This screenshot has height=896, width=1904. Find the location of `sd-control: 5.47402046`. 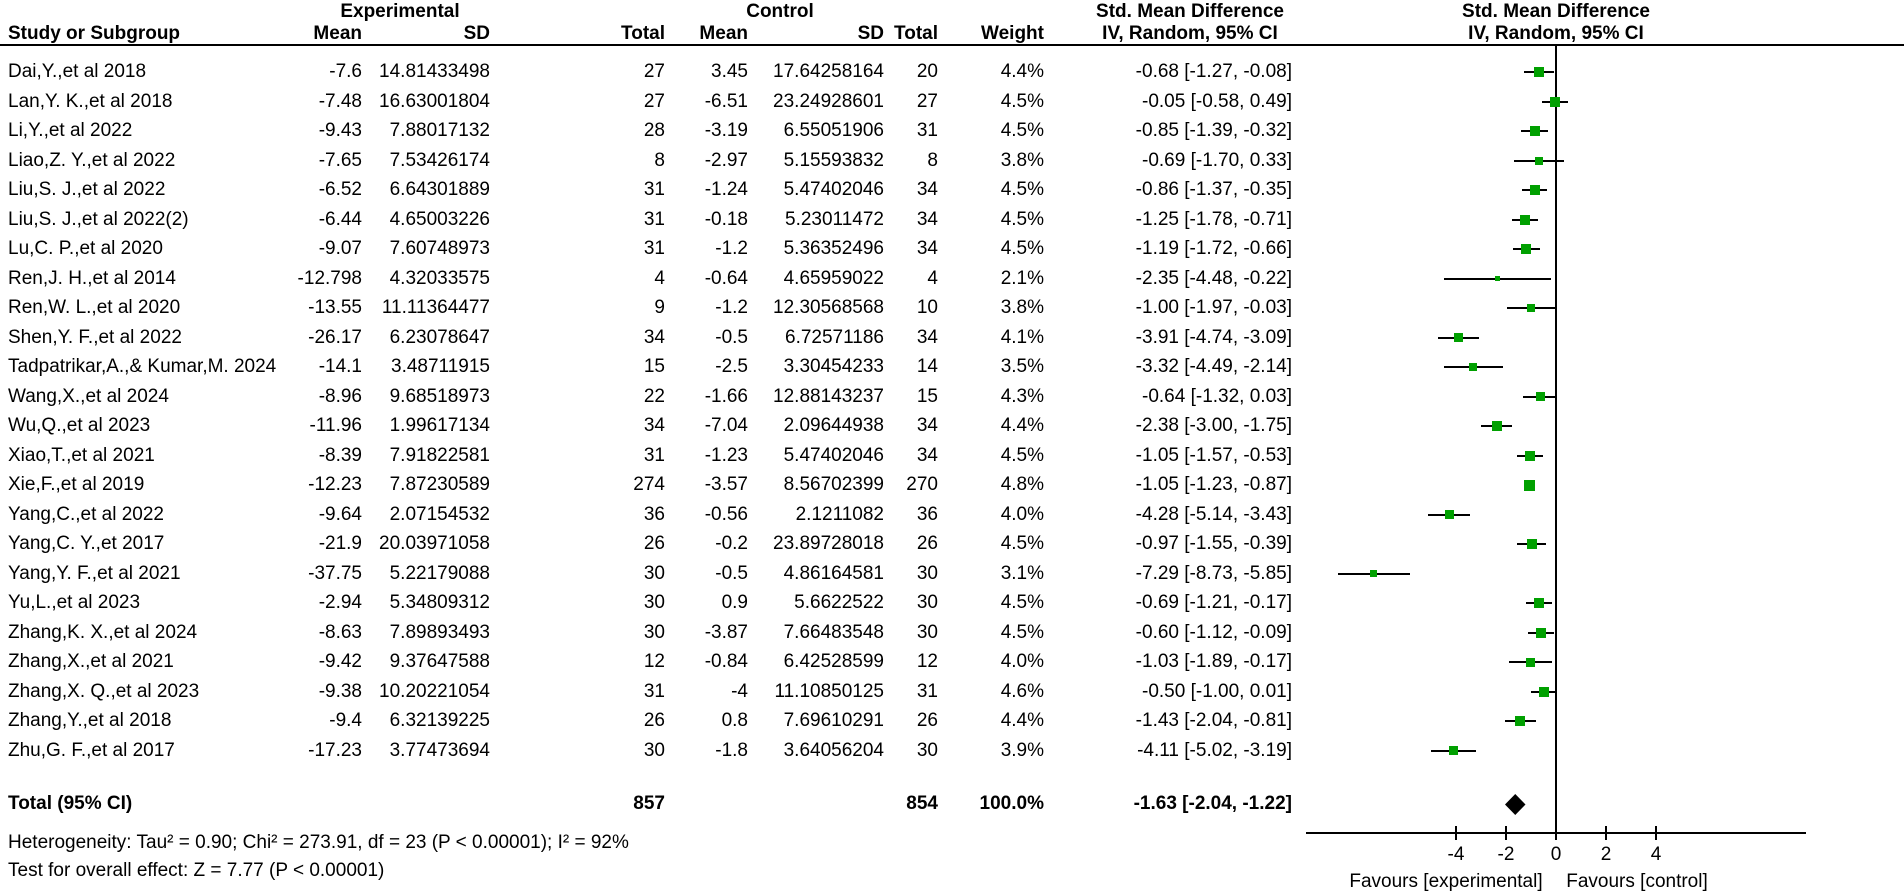

sd-control: 5.47402046 is located at coordinates (833, 455).